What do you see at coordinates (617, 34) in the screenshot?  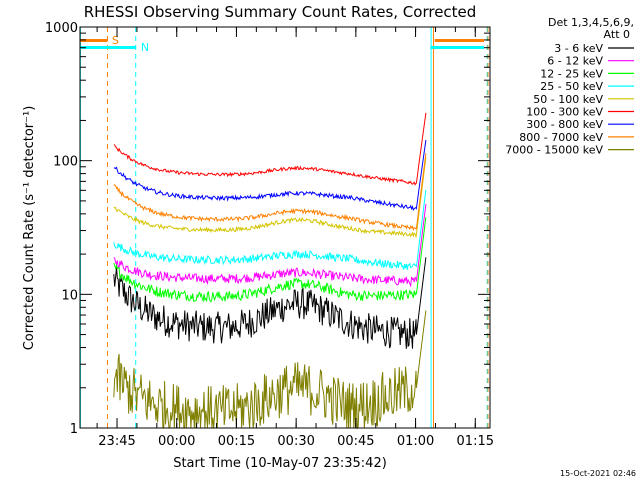 I see `legend-header-2: Att 0` at bounding box center [617, 34].